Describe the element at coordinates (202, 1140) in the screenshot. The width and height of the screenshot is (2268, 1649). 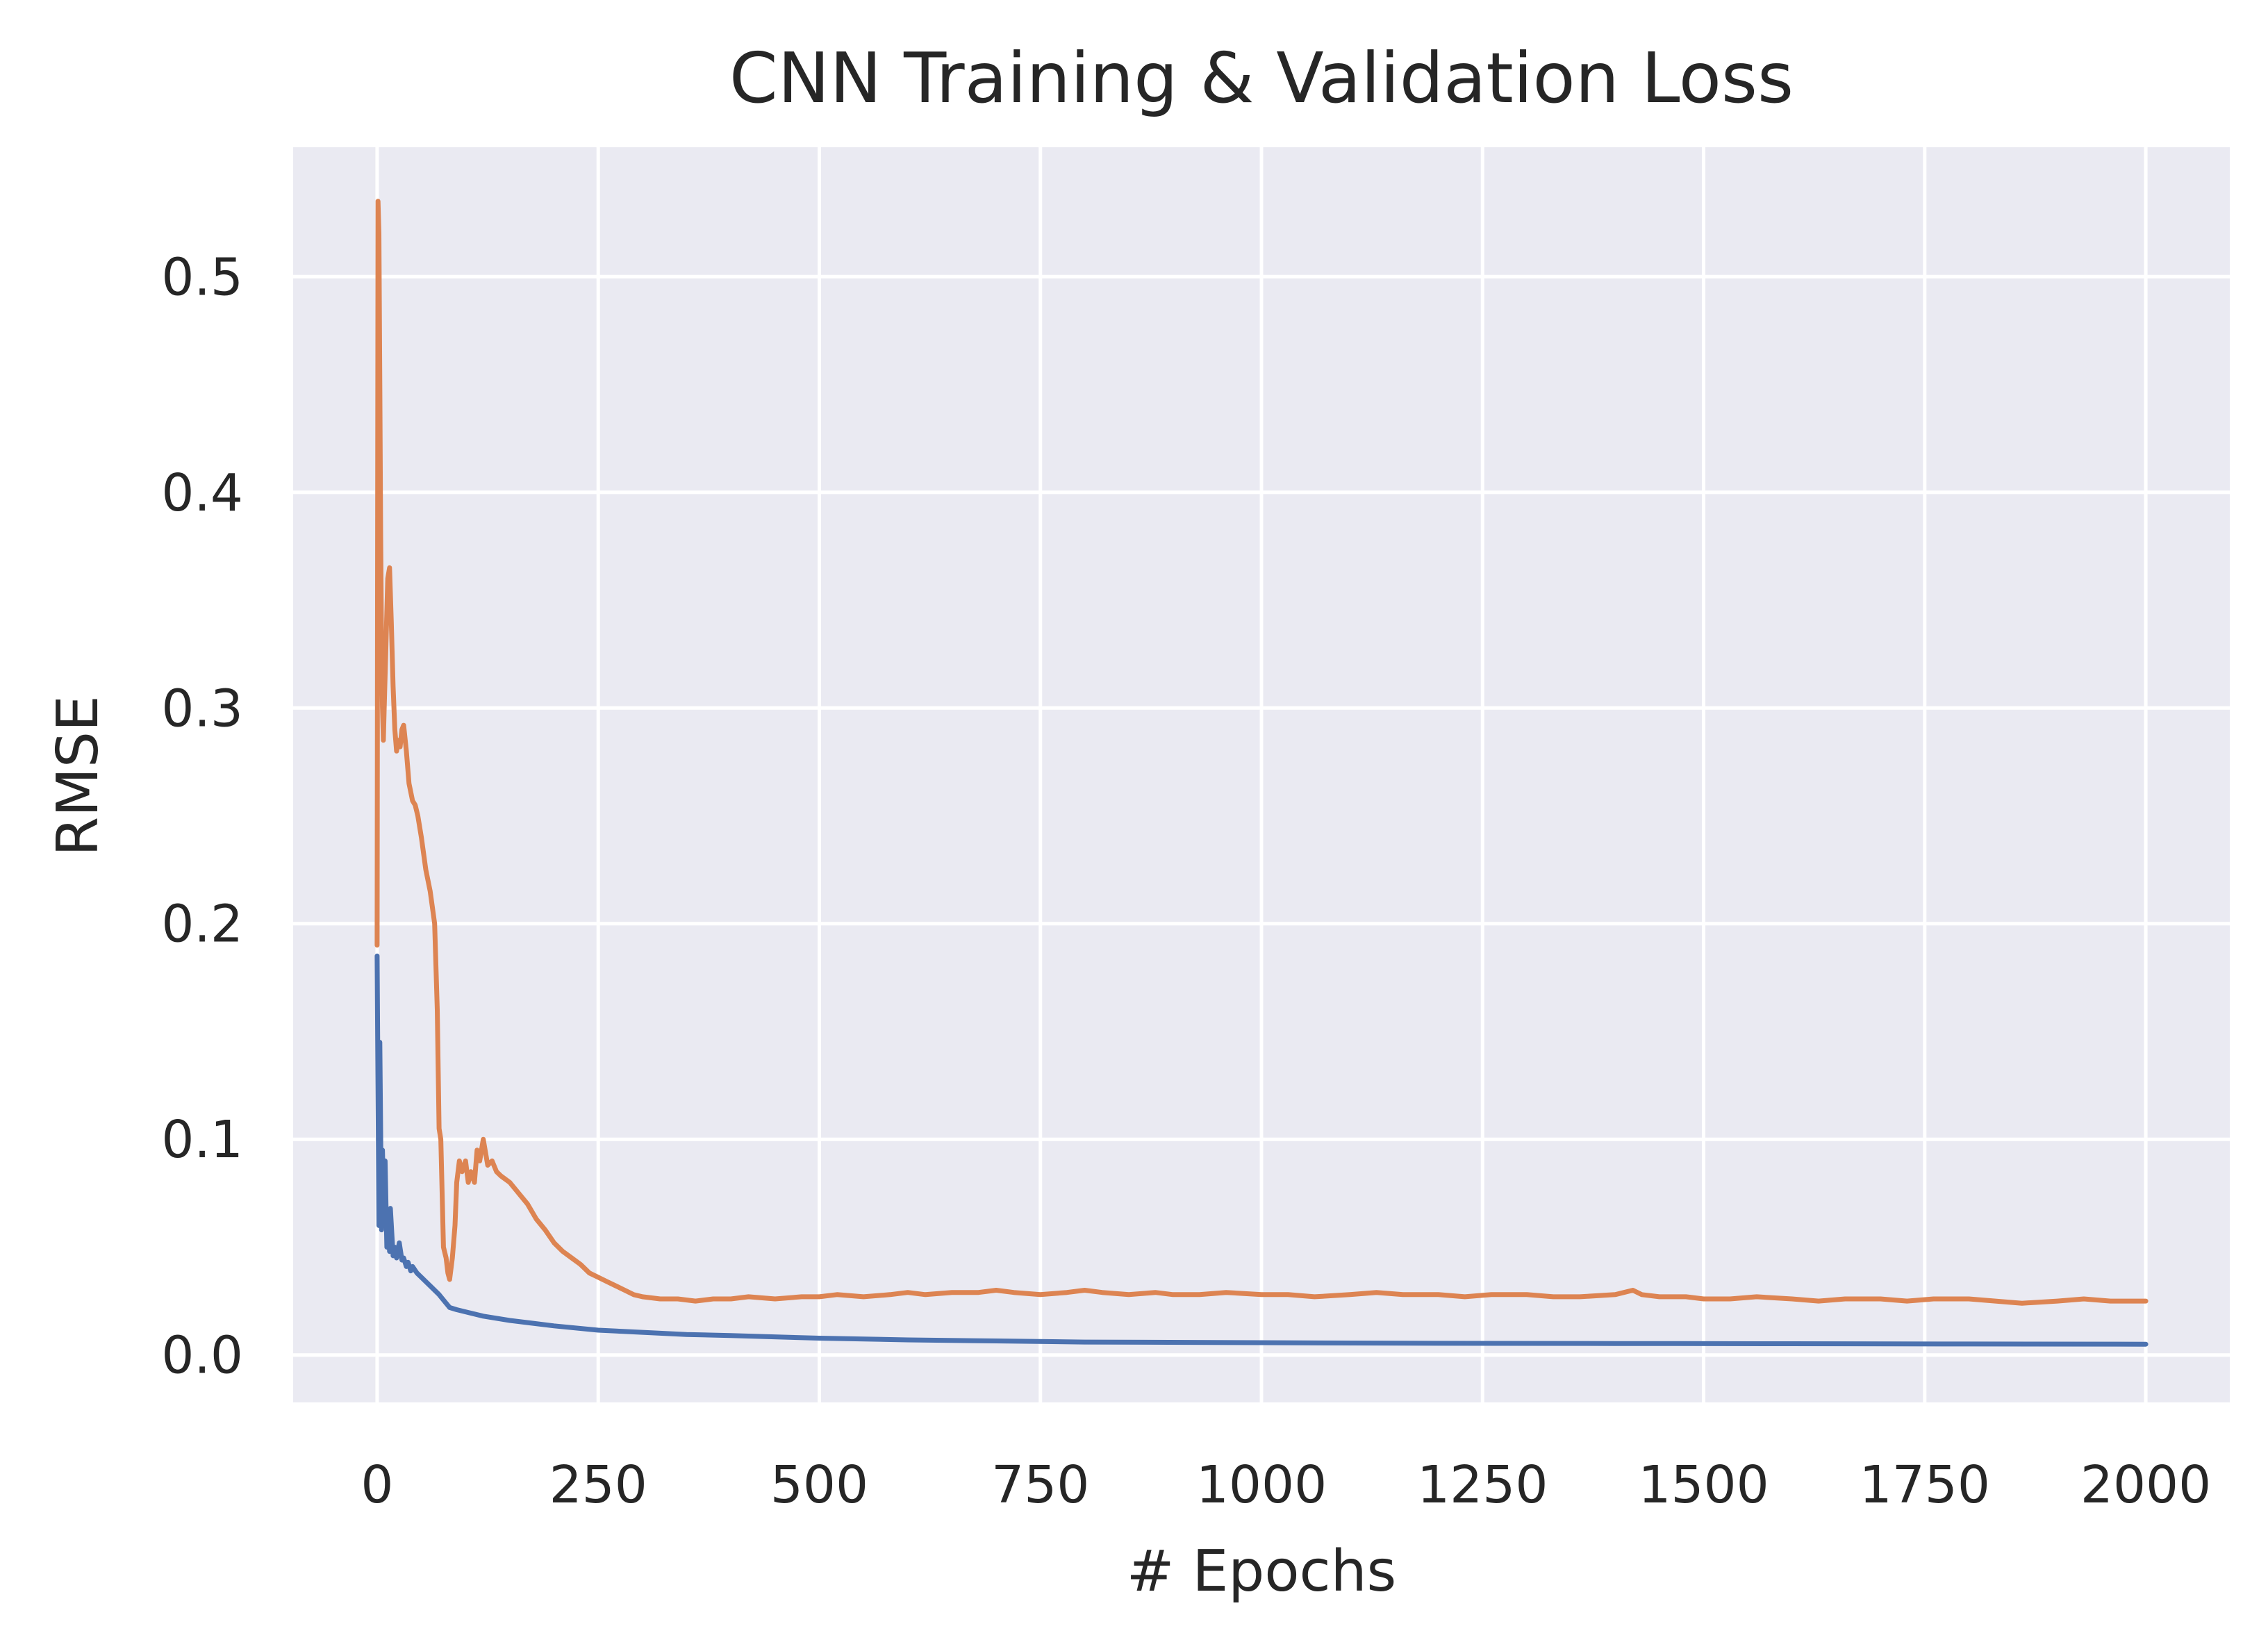
I see `y-tick-label: 0.1` at that location.